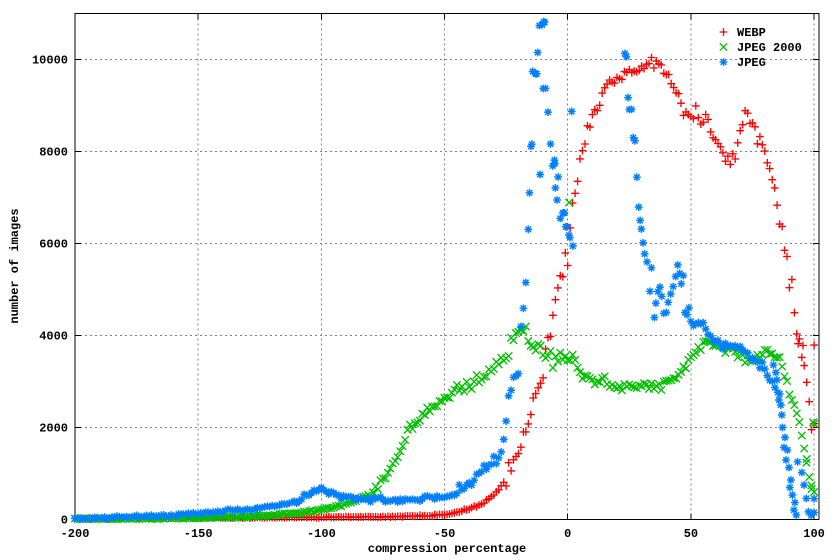  What do you see at coordinates (53, 244) in the screenshot?
I see `svg-text: 6000` at bounding box center [53, 244].